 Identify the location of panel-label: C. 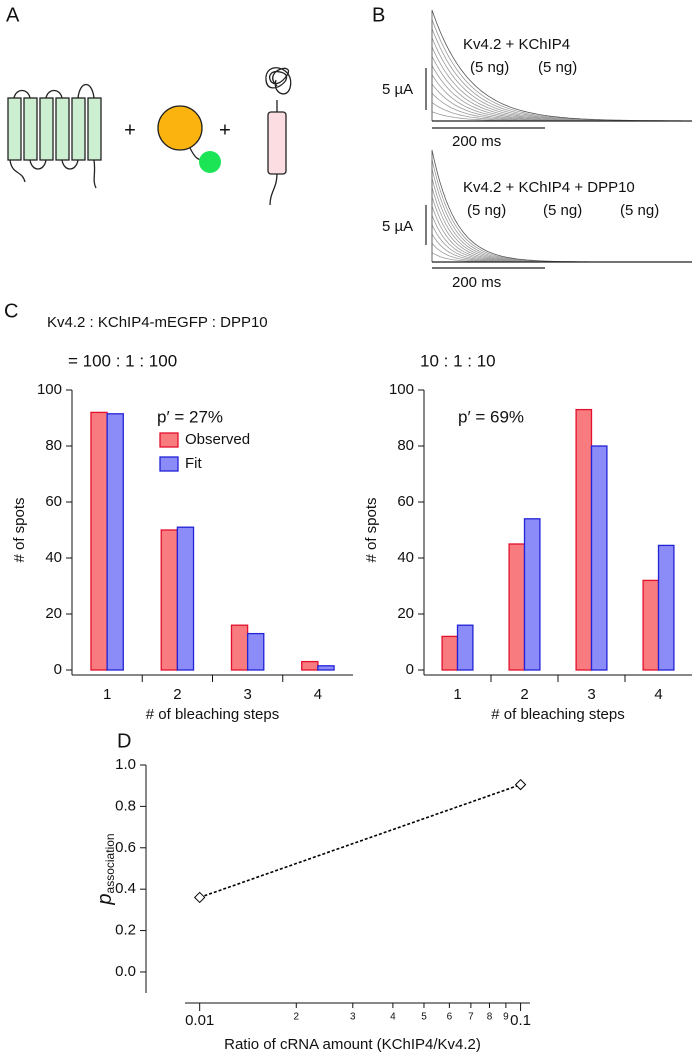
(11, 311).